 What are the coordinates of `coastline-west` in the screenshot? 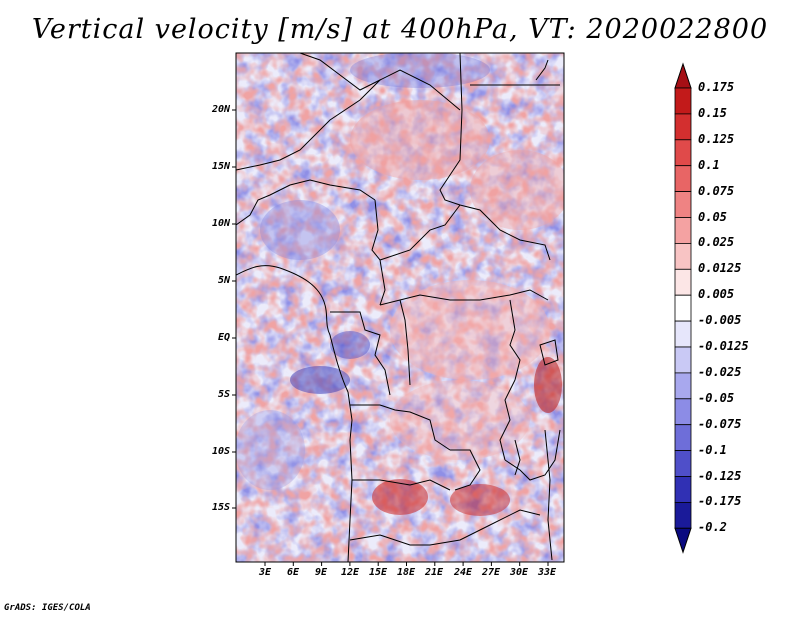 It's located at (292, 329).